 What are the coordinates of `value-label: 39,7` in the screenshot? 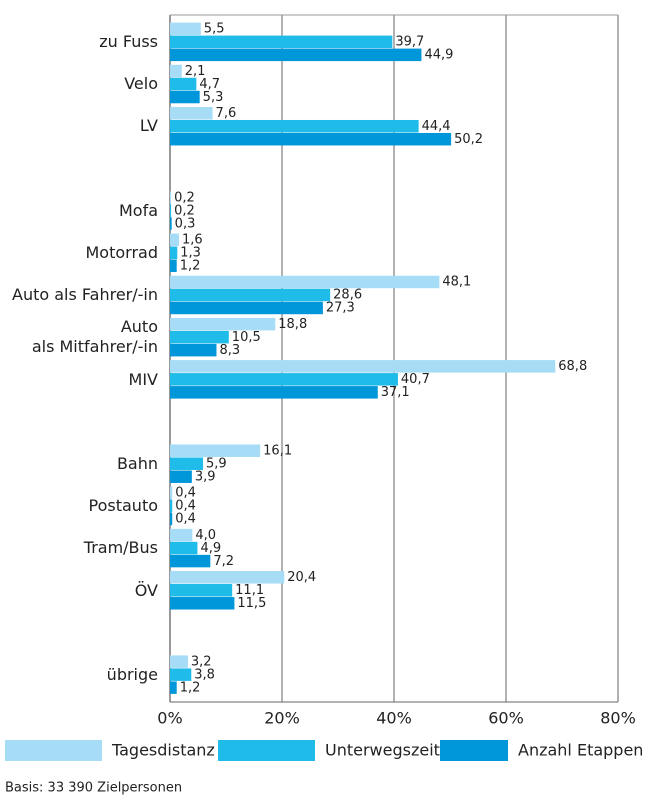 It's located at (409, 42).